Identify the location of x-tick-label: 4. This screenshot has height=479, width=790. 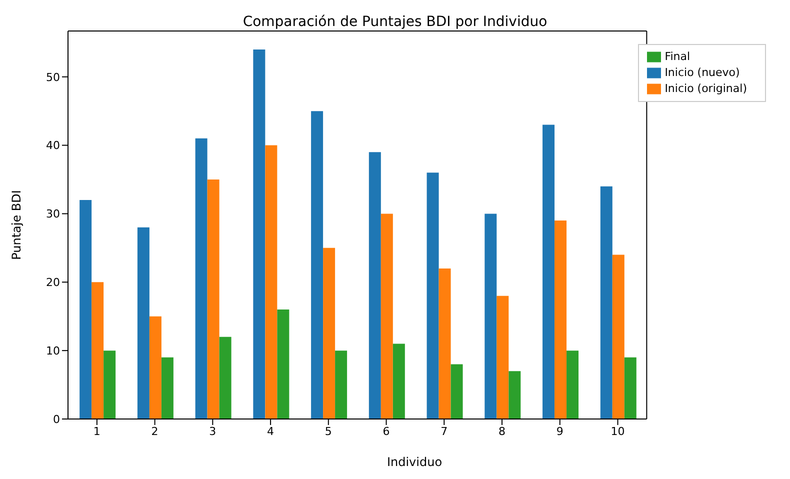
(270, 431).